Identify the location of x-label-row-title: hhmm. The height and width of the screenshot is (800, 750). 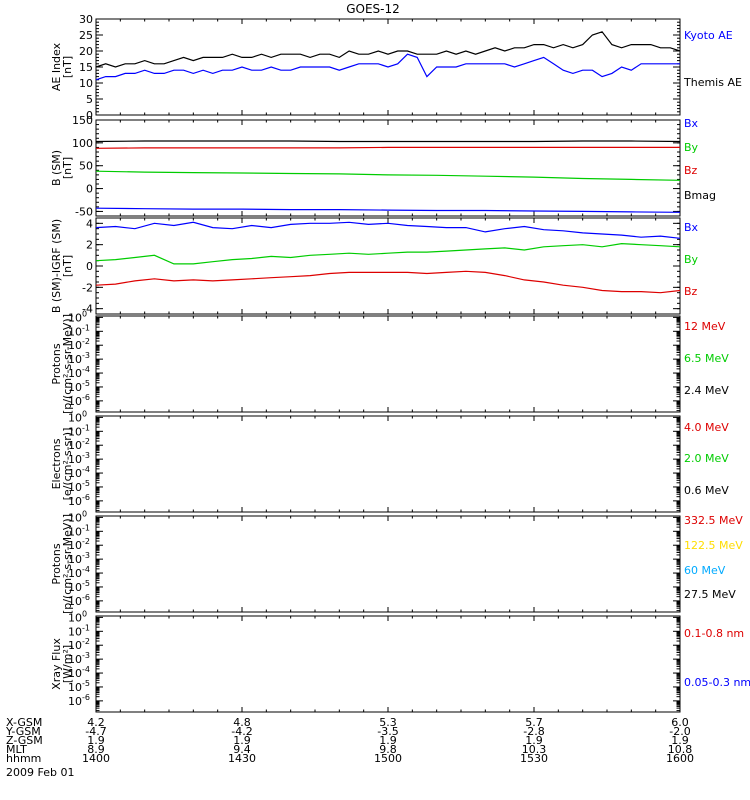
(23, 758).